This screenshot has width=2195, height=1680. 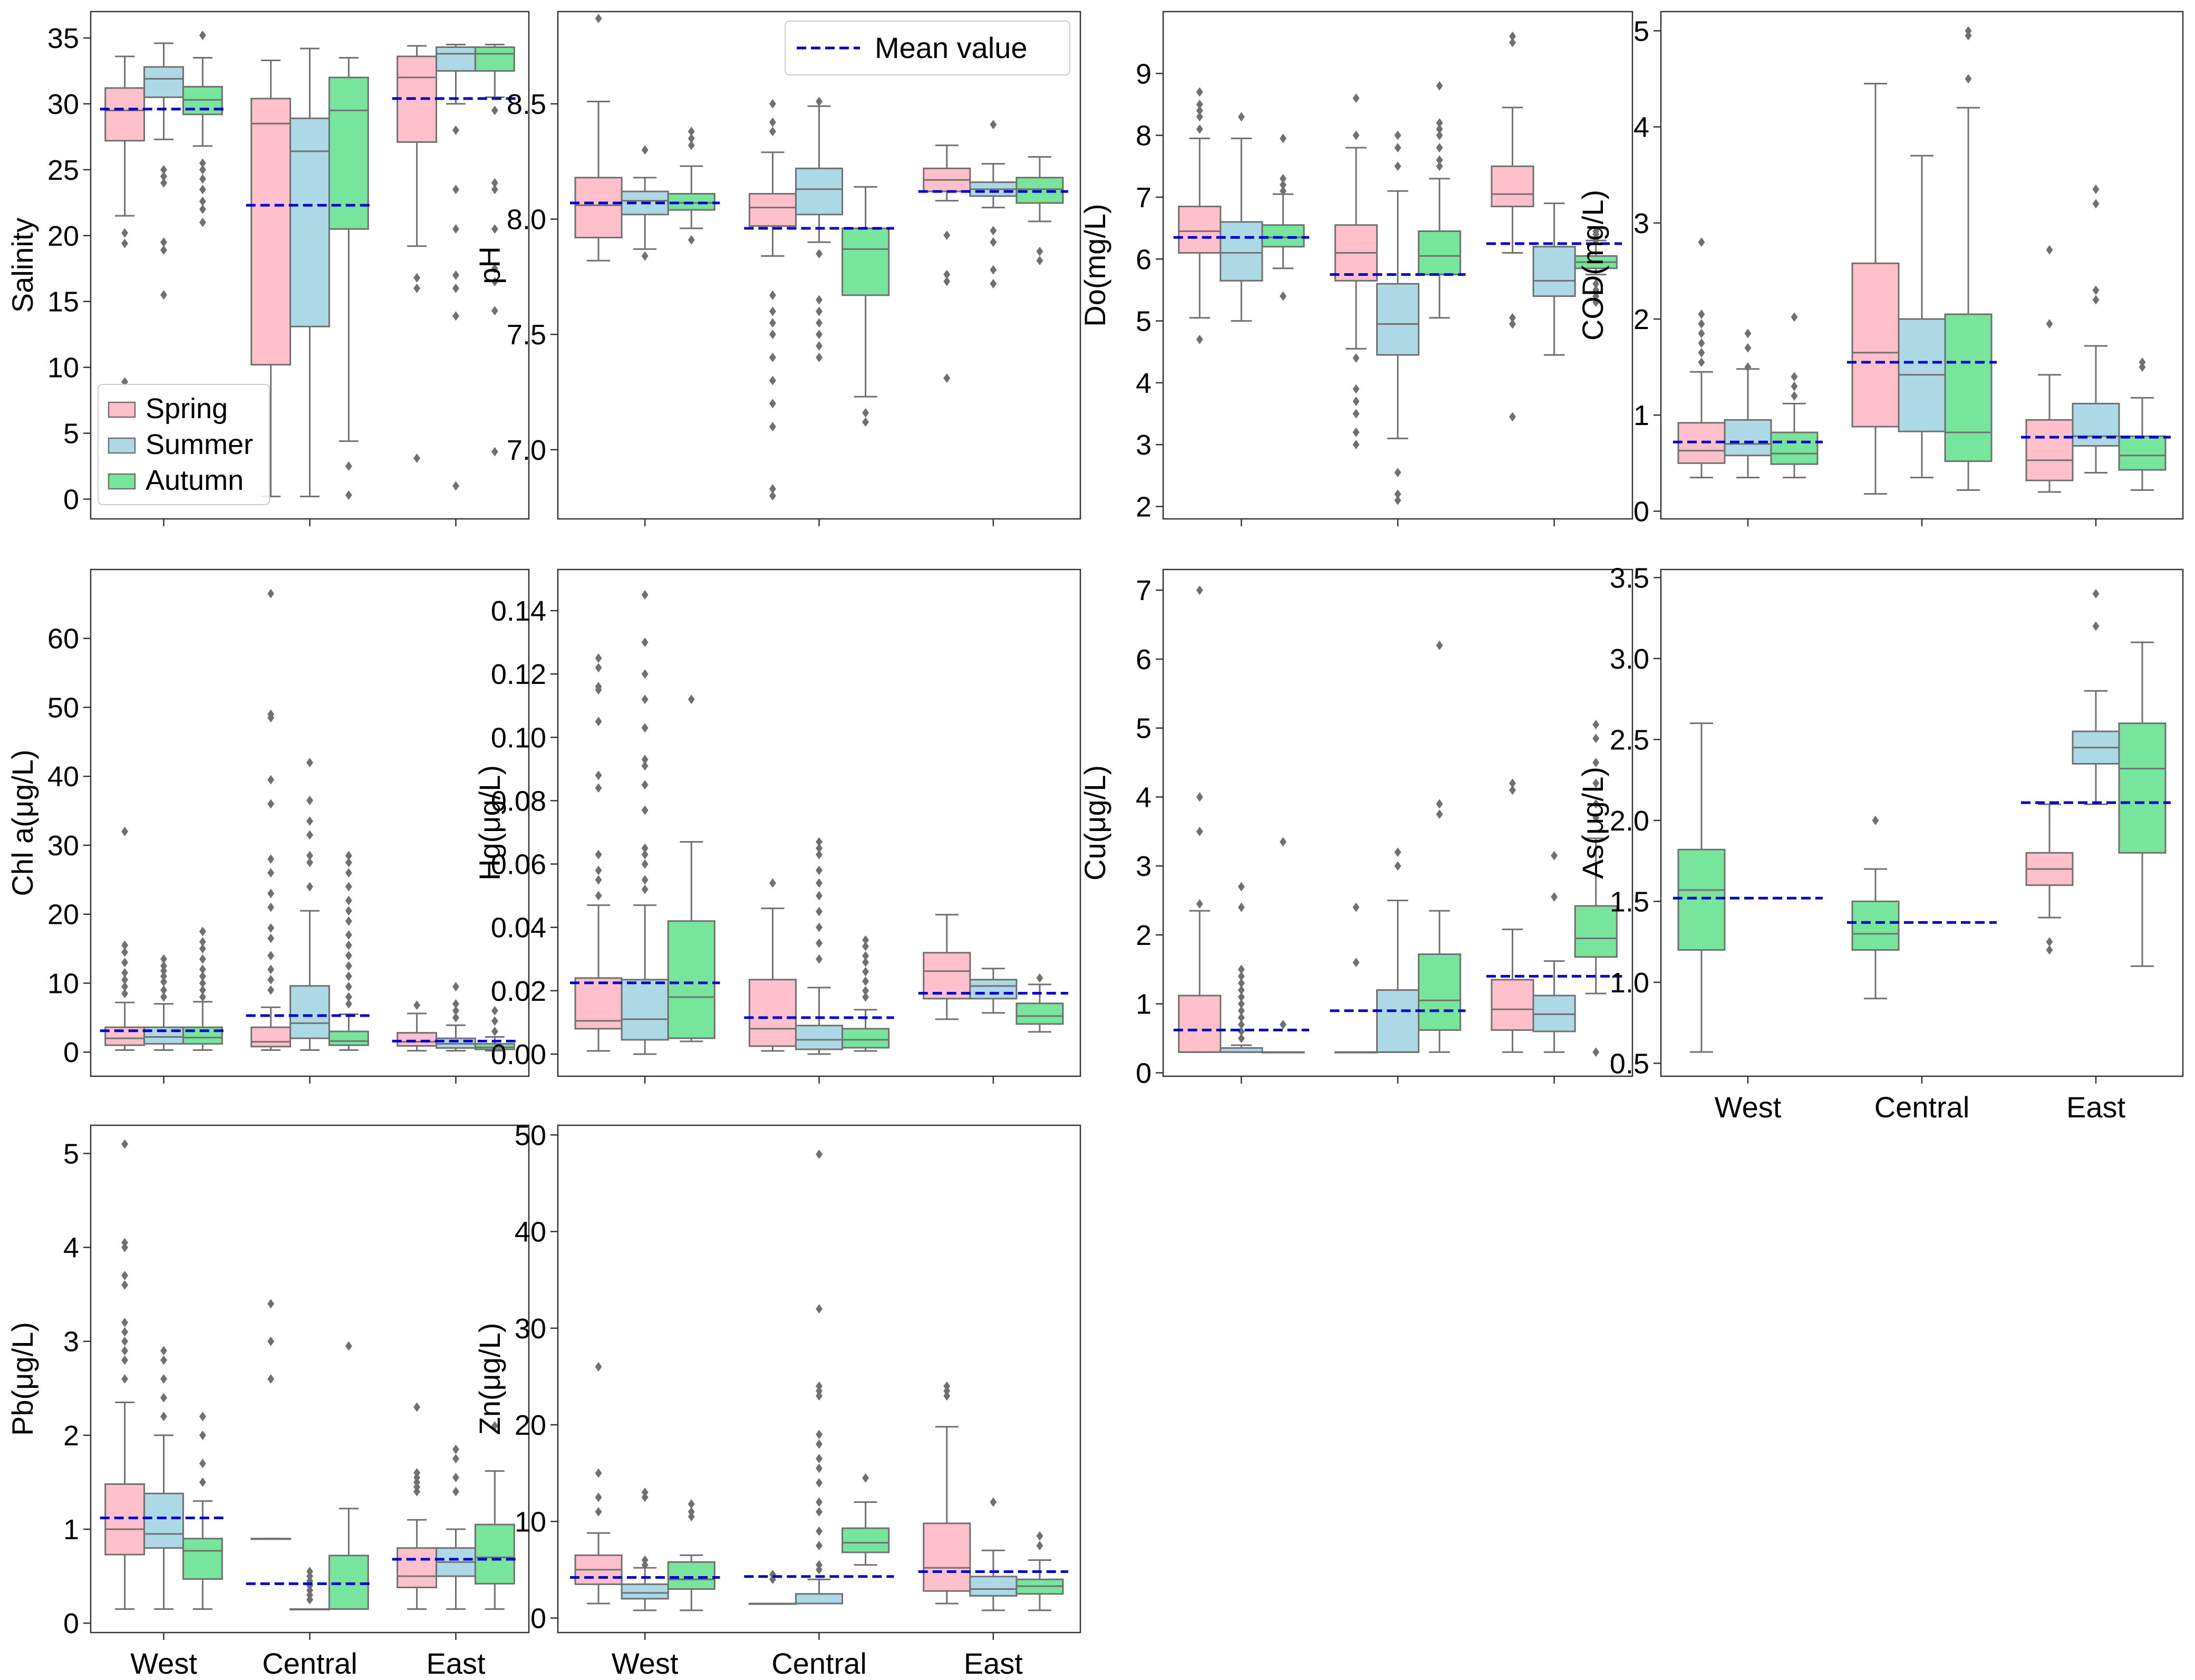 I want to click on y-axis-label: Hg(μg/L), so click(x=489, y=823).